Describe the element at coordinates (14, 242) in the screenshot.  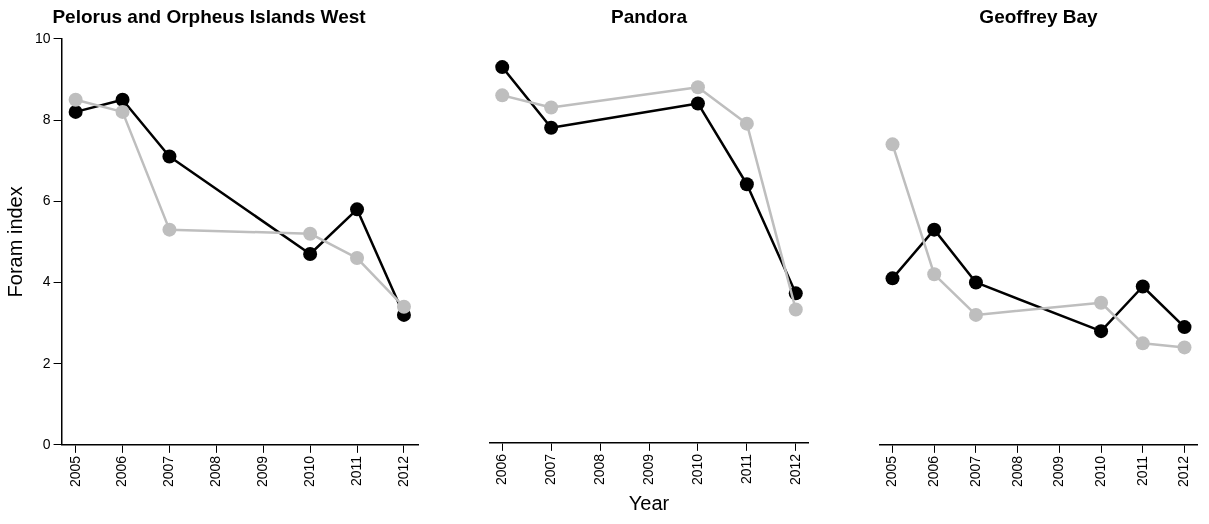
I see `y-axis-title: Foram index` at that location.